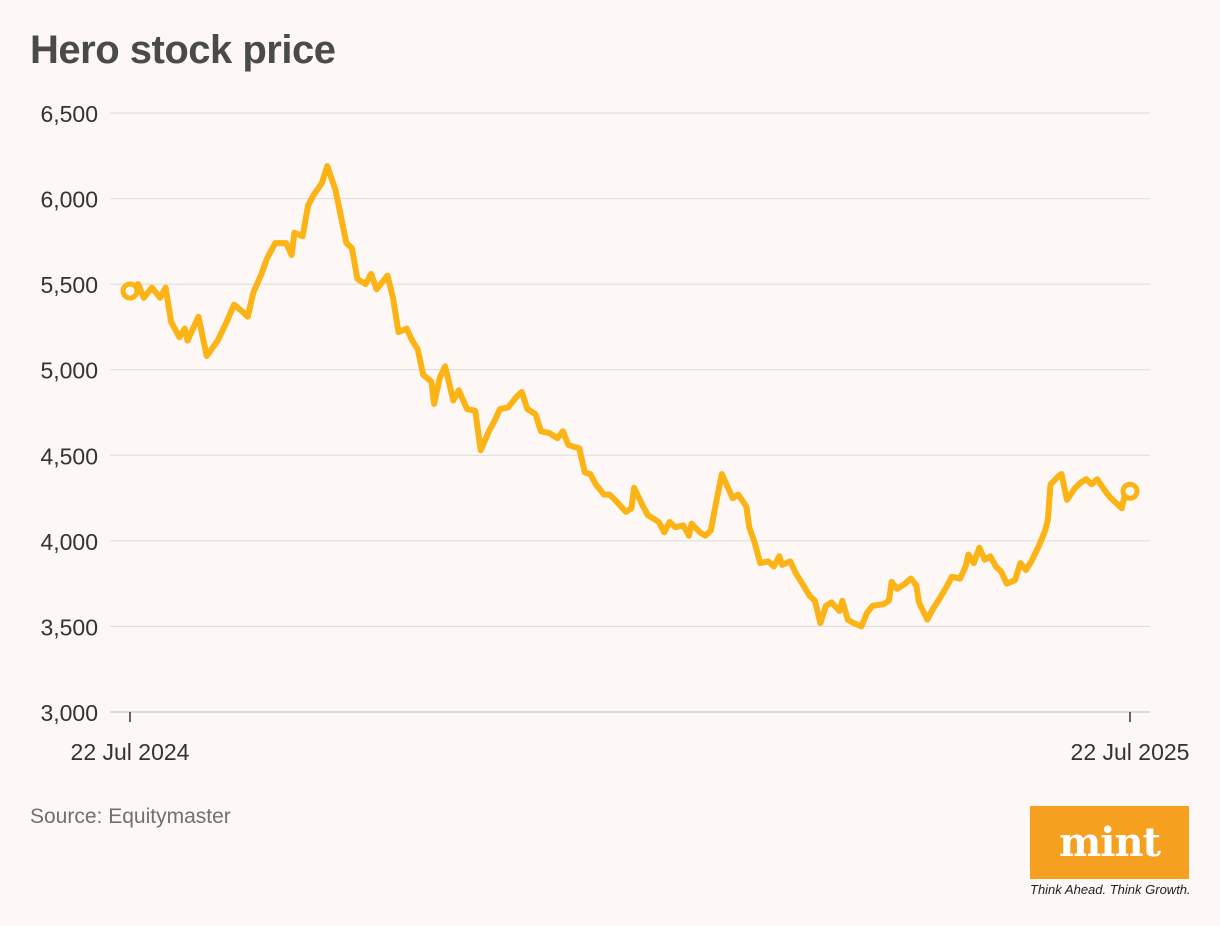 The image size is (1220, 926). Describe the element at coordinates (69, 114) in the screenshot. I see `y-tick-label: 6,500` at that location.